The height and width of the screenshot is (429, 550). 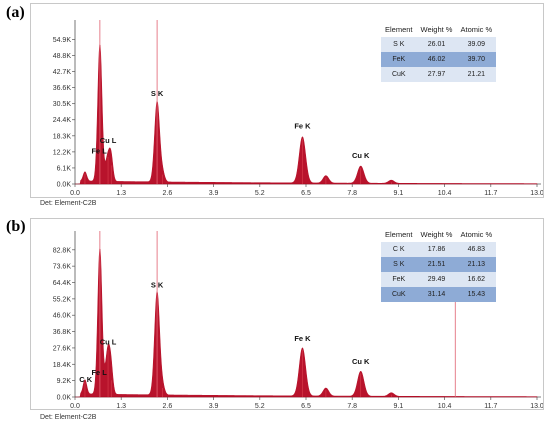 I want to click on y-tick-label: 27.6K, so click(x=62, y=348).